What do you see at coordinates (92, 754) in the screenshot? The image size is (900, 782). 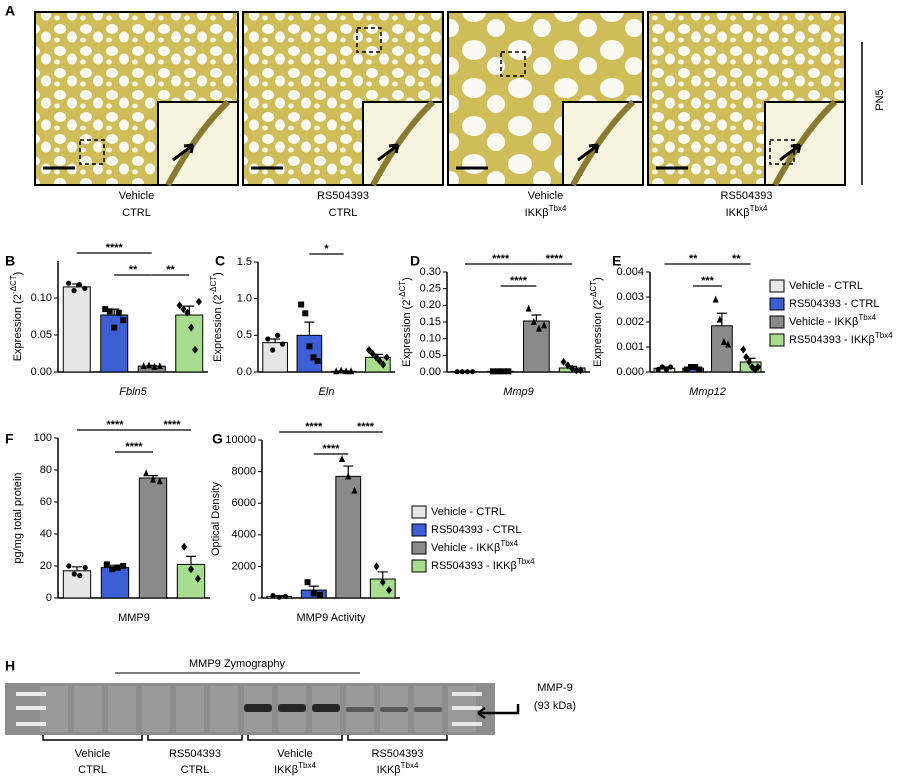 I see `group-label: Vehicle` at bounding box center [92, 754].